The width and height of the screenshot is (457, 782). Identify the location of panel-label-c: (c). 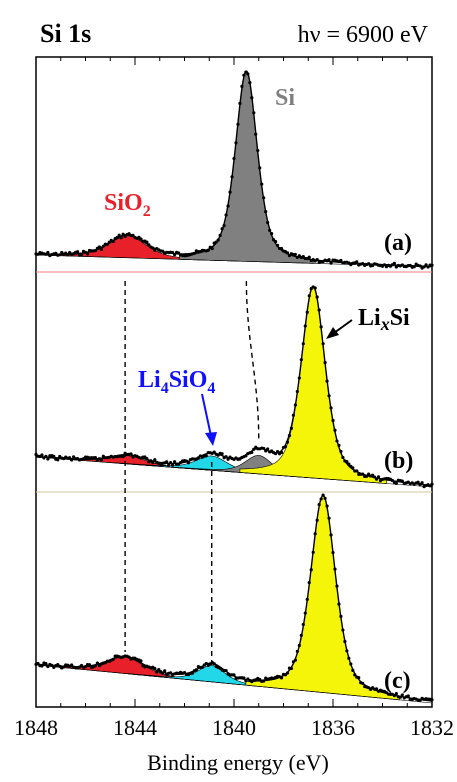
(397, 681).